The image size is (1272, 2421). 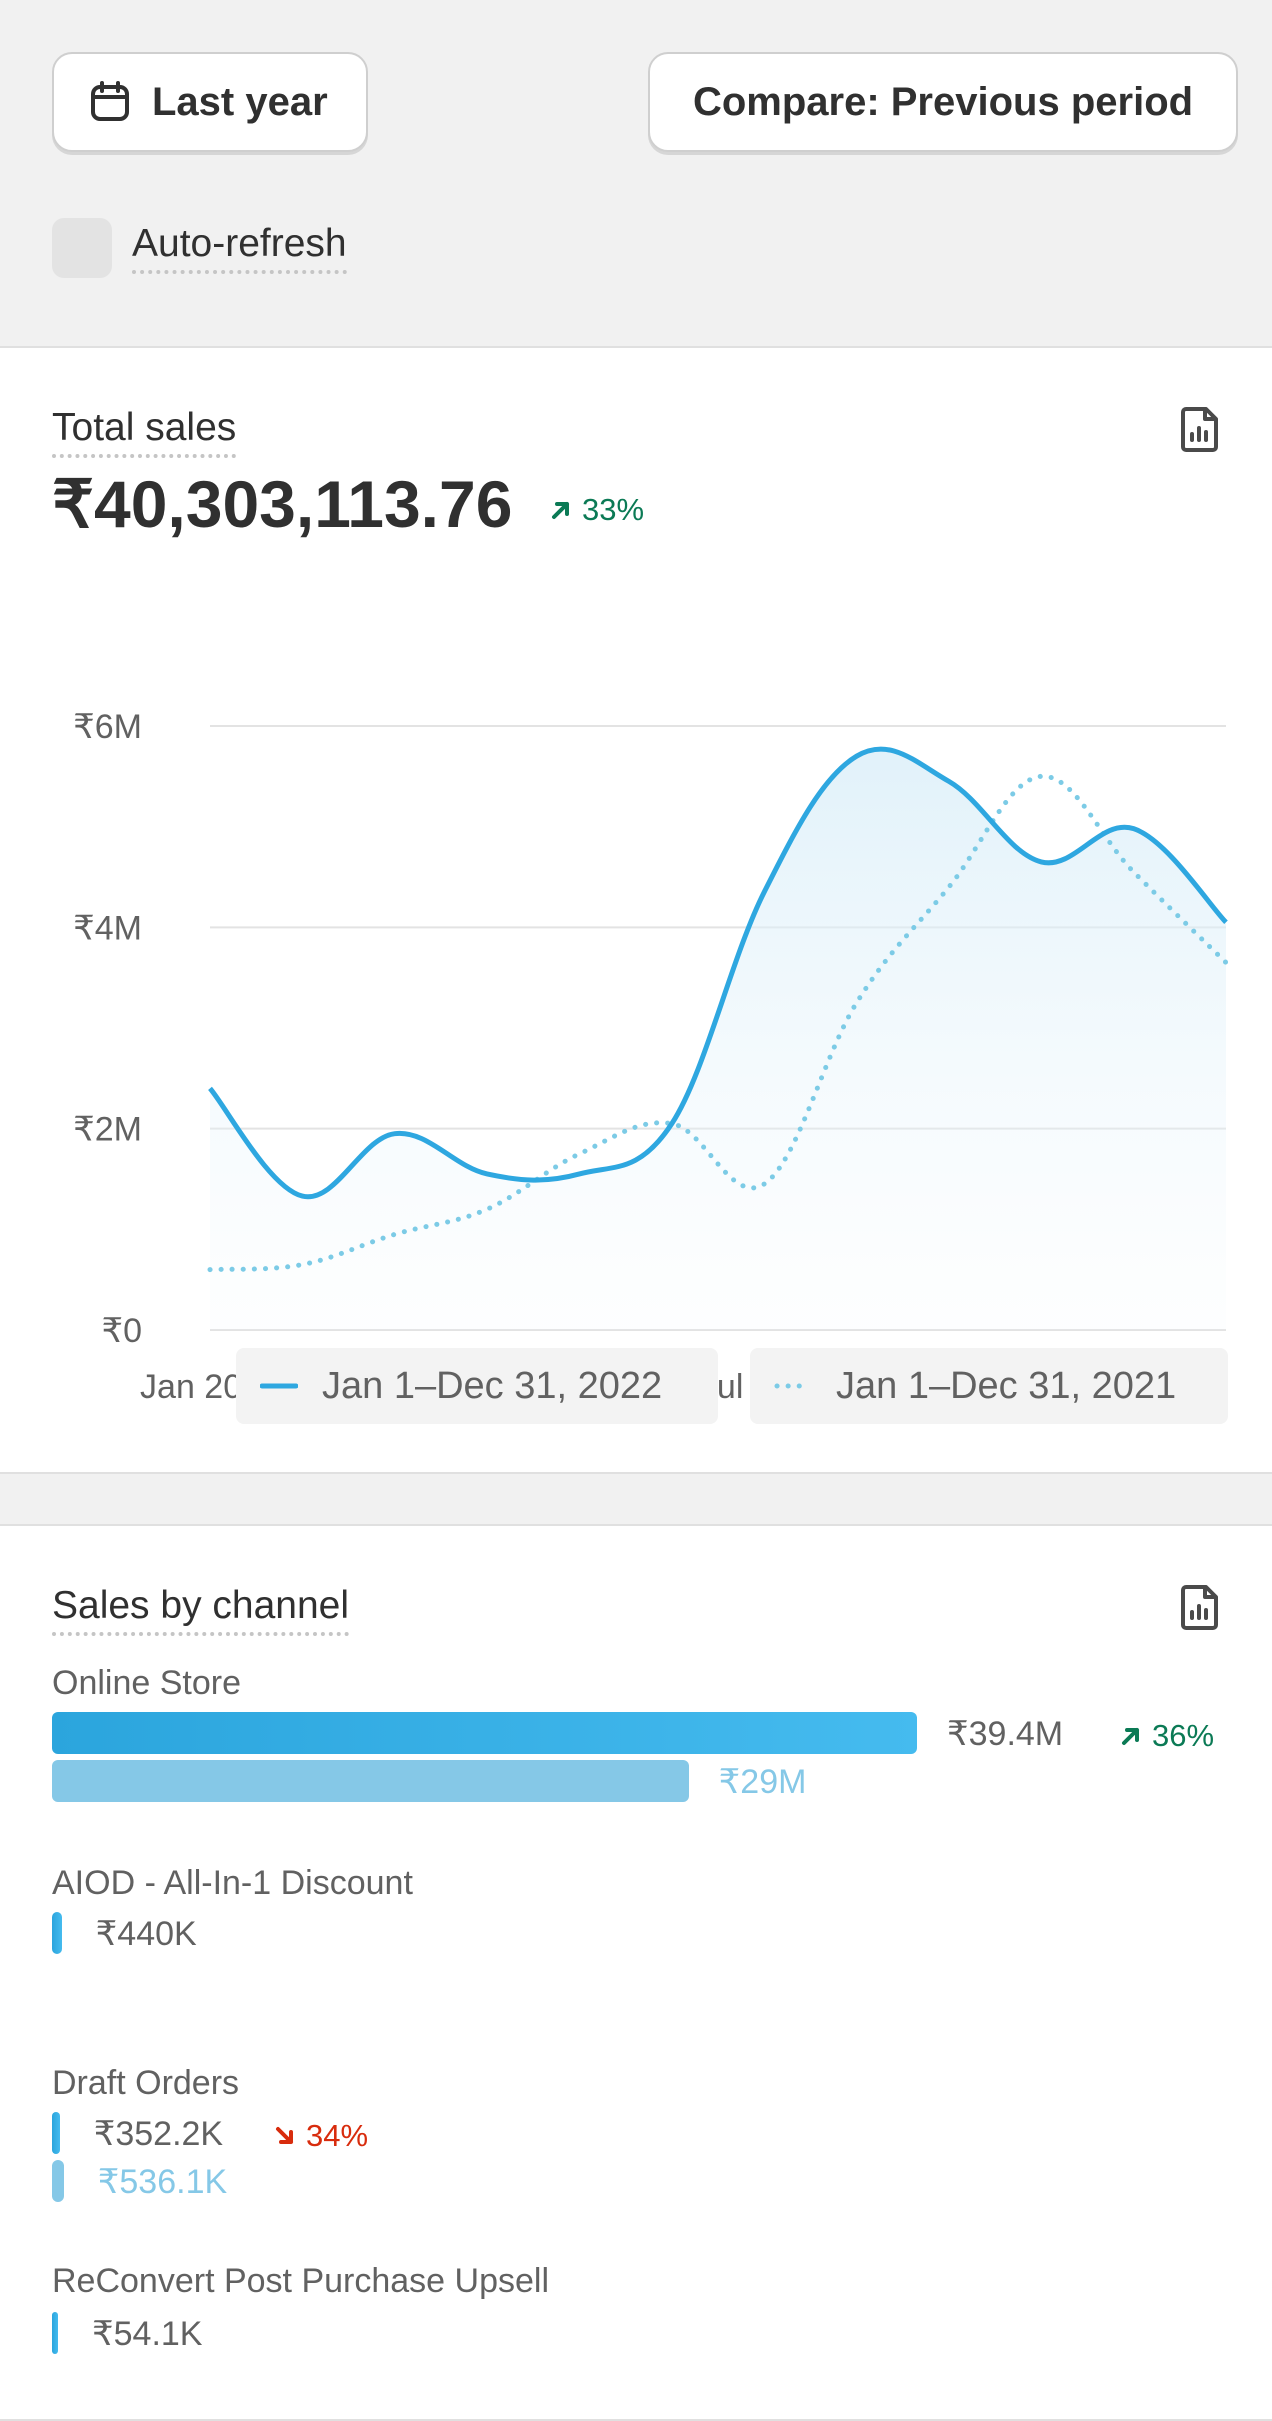 What do you see at coordinates (162, 2182) in the screenshot?
I see `channel-value-previous: ₹536.1K` at bounding box center [162, 2182].